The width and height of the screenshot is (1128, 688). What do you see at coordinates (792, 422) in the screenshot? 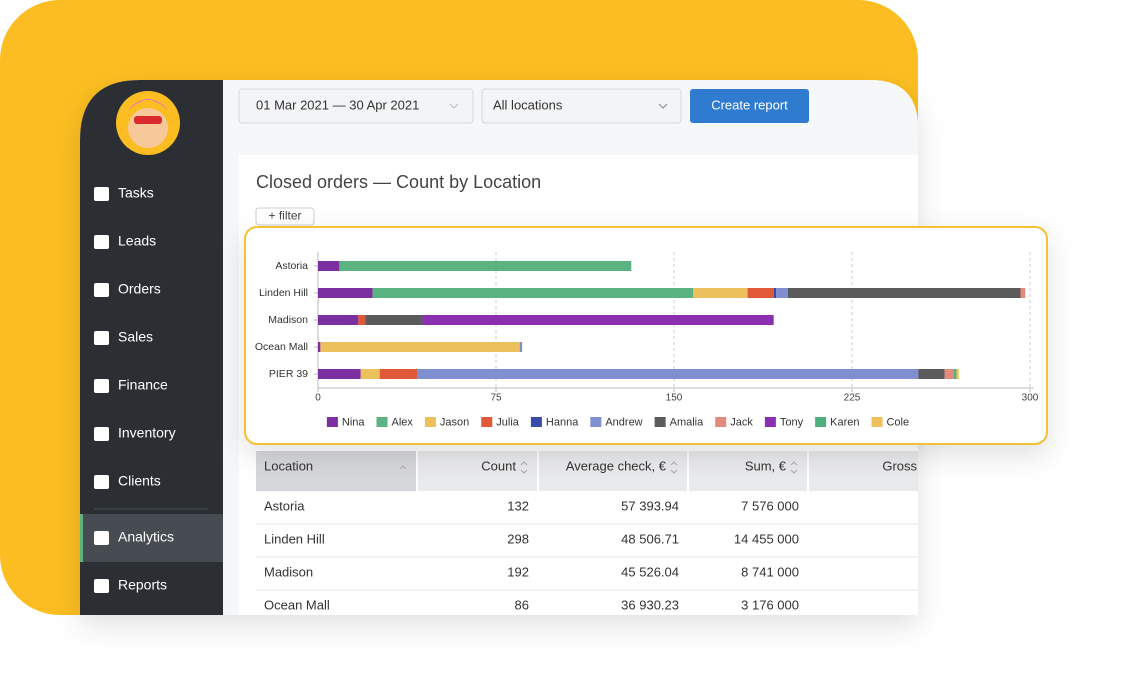
I see `legend-label: Tony` at bounding box center [792, 422].